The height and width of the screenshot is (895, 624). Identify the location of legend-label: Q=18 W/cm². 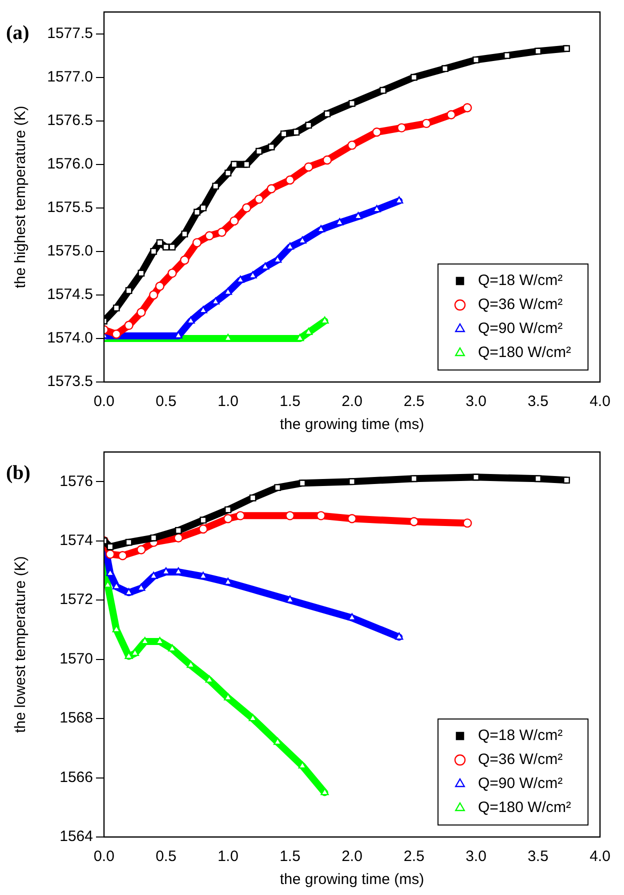
(520, 735).